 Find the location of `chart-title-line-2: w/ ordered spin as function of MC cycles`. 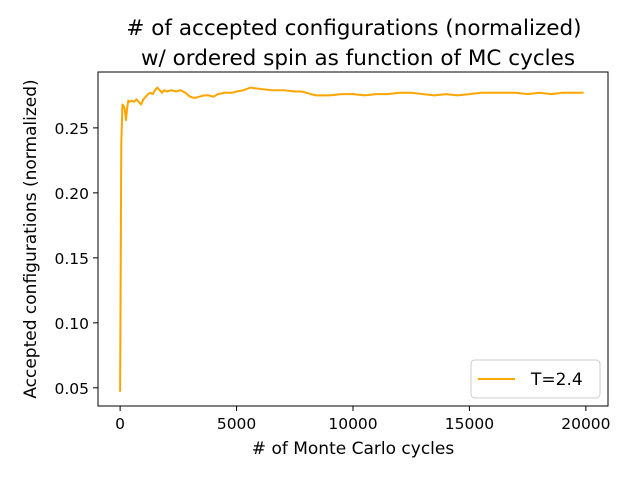

chart-title-line-2: w/ ordered spin as function of MC cycles is located at coordinates (358, 58).